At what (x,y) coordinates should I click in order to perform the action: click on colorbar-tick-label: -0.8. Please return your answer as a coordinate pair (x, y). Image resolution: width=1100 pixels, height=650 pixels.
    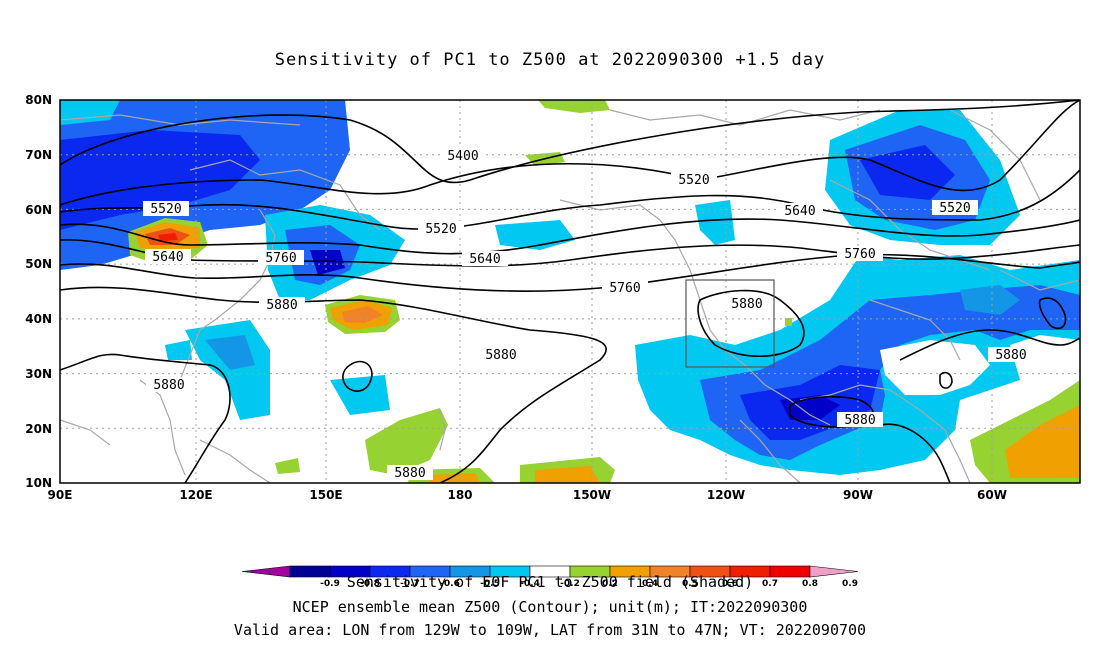
    Looking at the image, I should click on (370, 584).